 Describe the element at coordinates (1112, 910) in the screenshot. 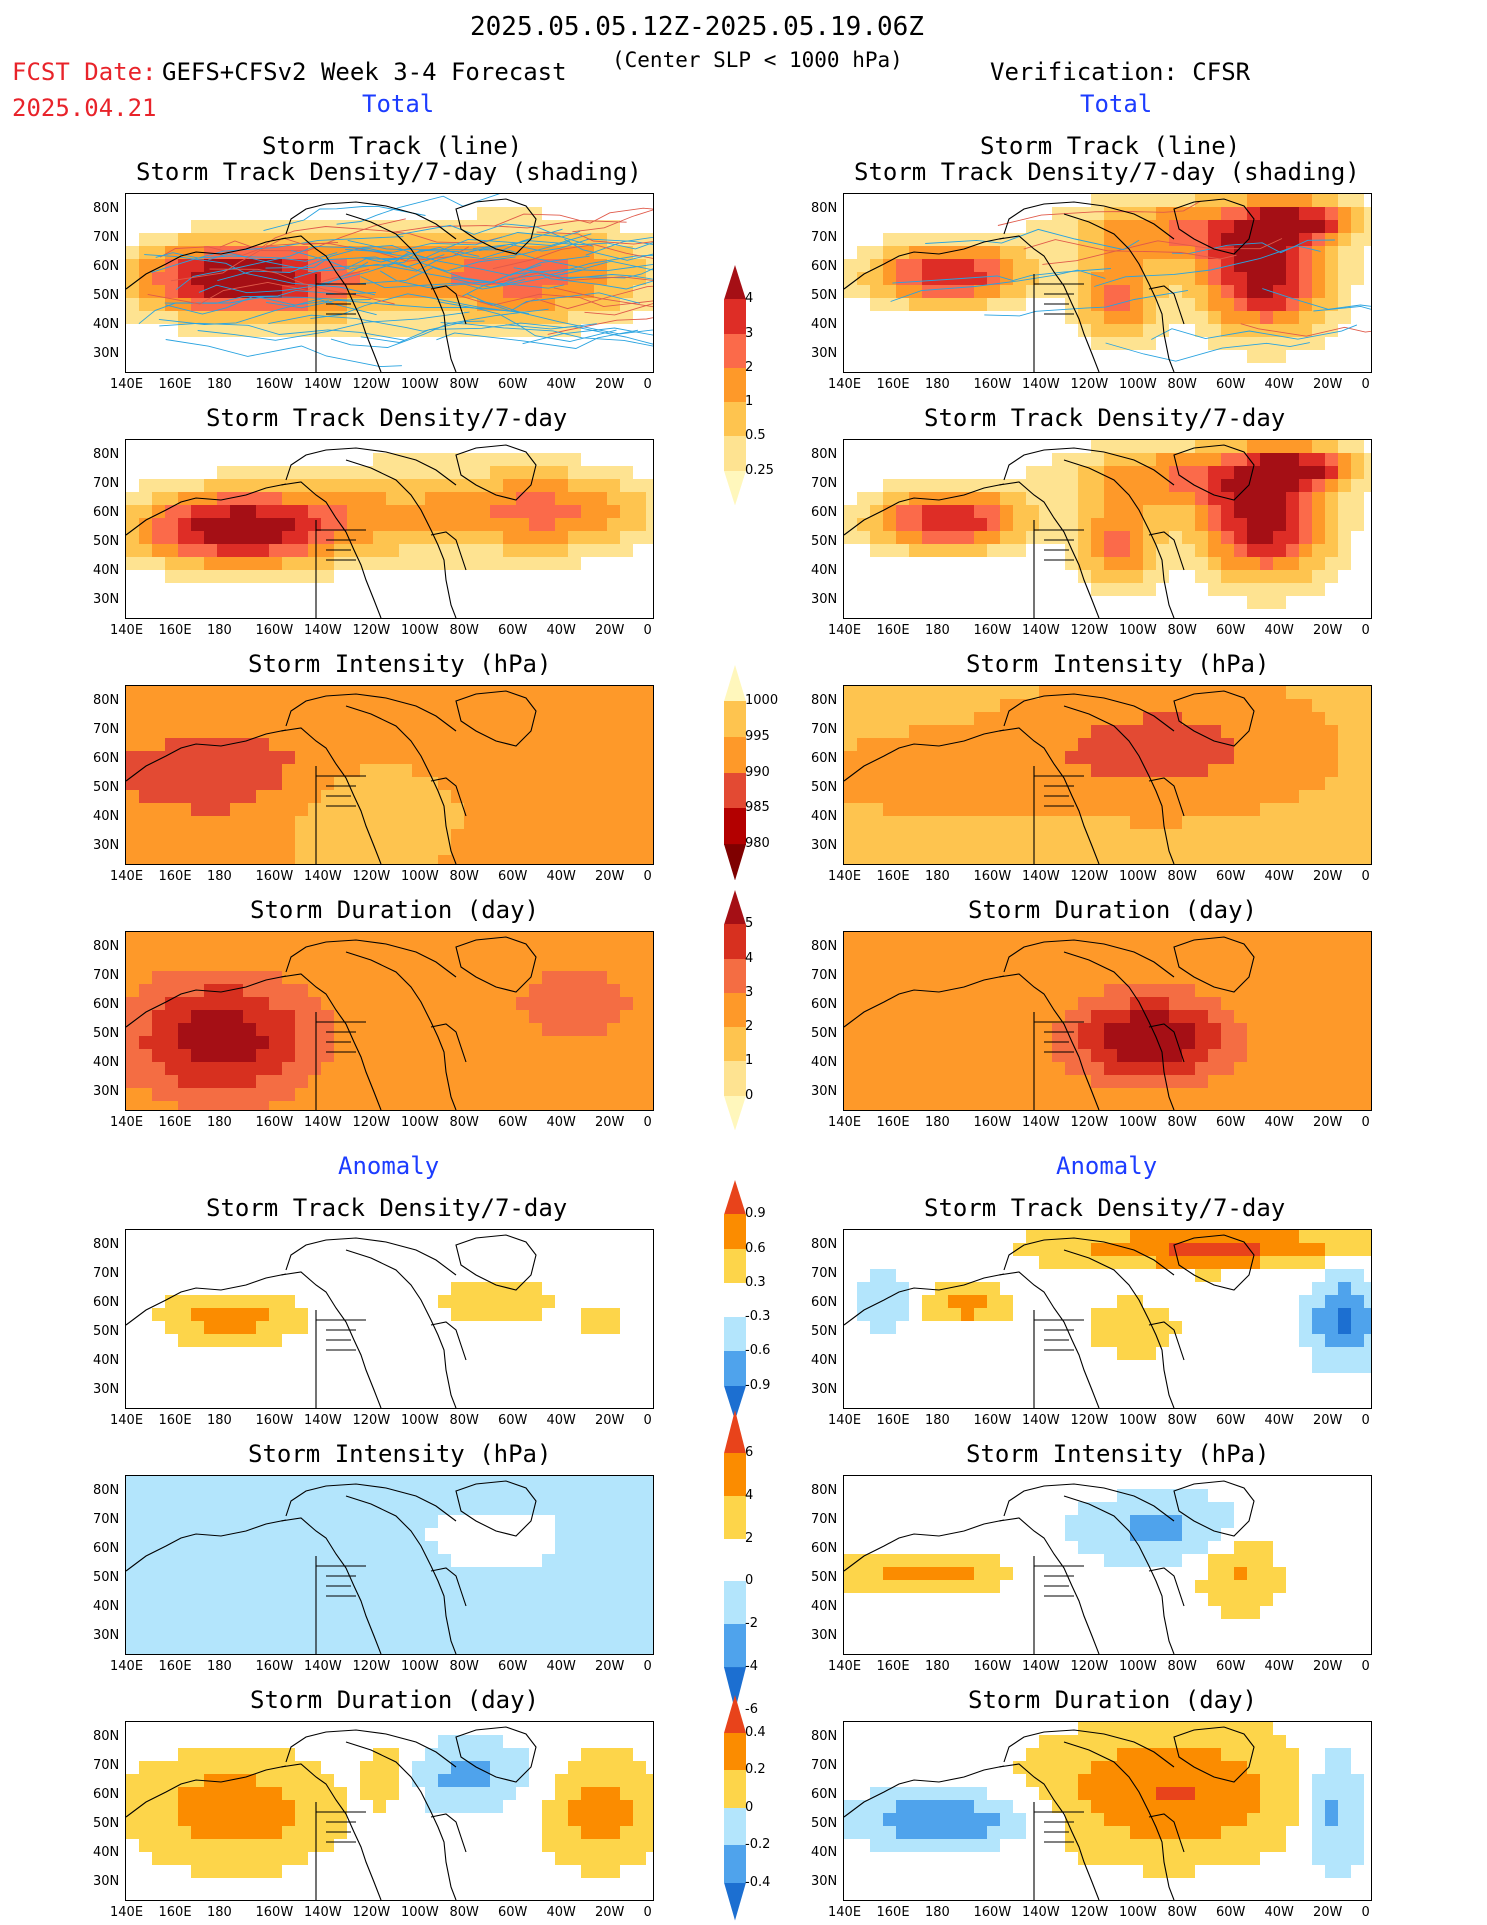

I see `panel-title: Storm Duration (day)` at that location.